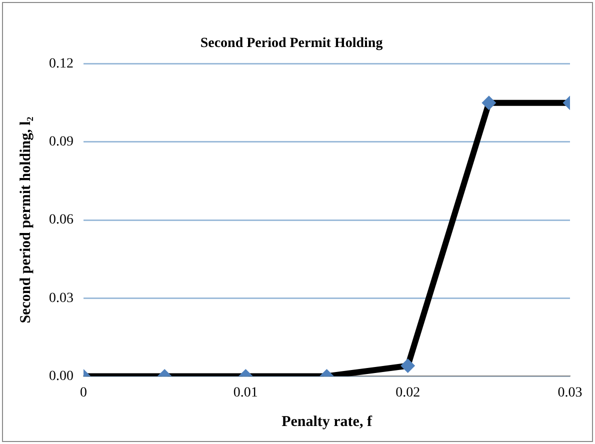  Describe the element at coordinates (61, 220) in the screenshot. I see `y-tick-label: 0.06` at that location.